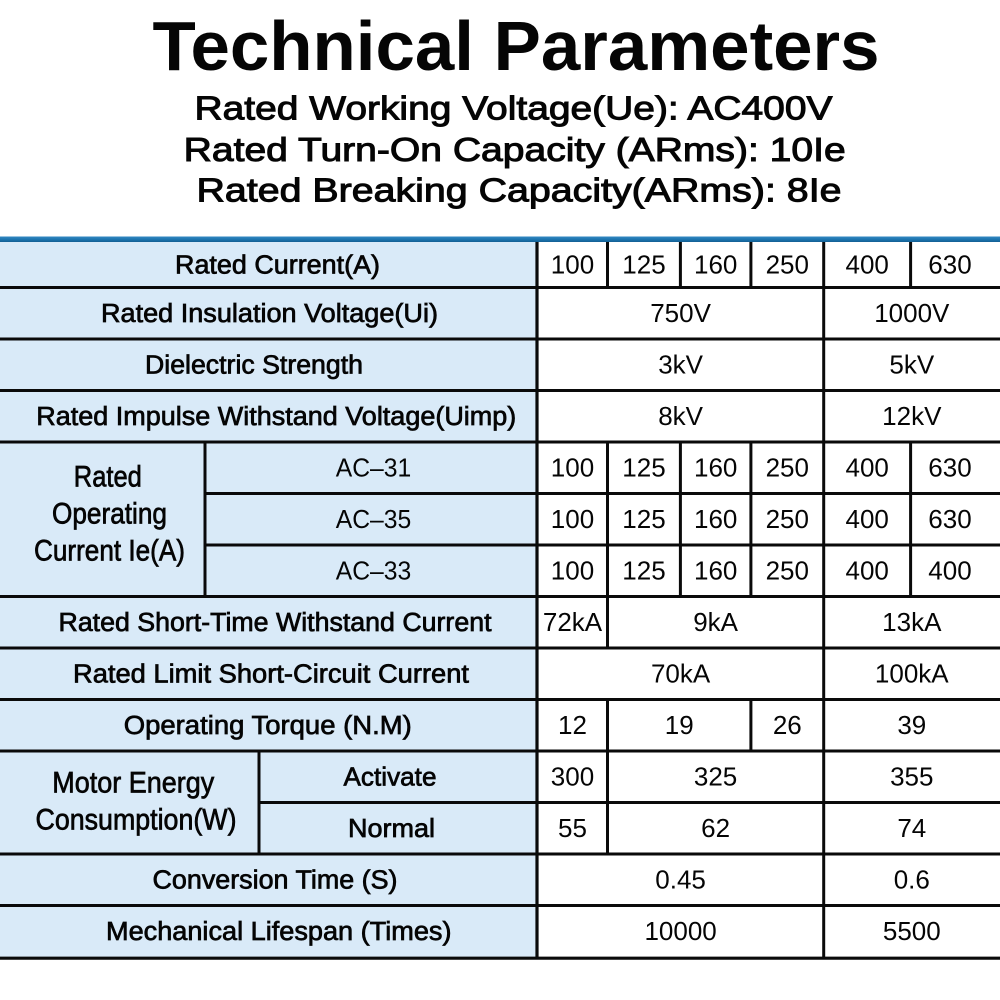 This screenshot has width=1000, height=1000. Describe the element at coordinates (277, 266) in the screenshot. I see `svg-text: Rated Current(A)` at that location.